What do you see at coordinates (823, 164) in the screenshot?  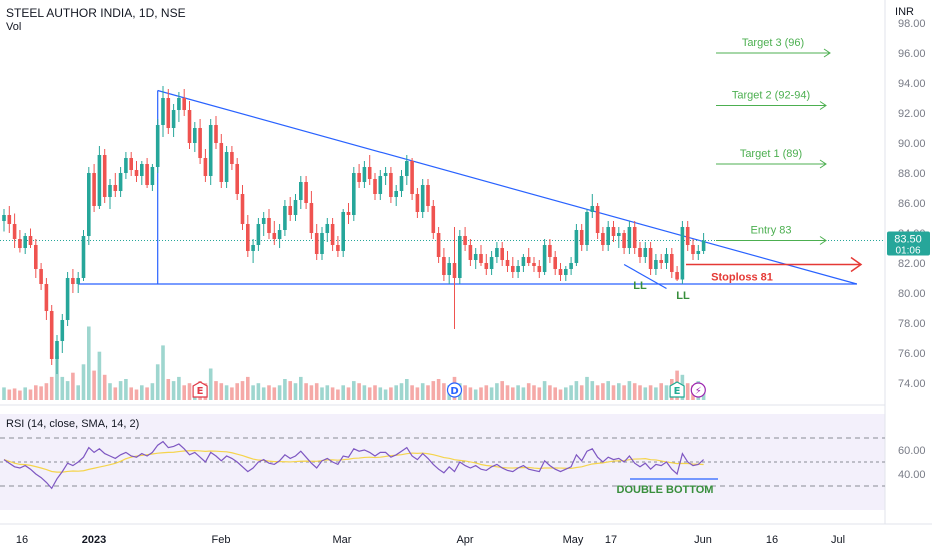 I see `target-arrowhead` at bounding box center [823, 164].